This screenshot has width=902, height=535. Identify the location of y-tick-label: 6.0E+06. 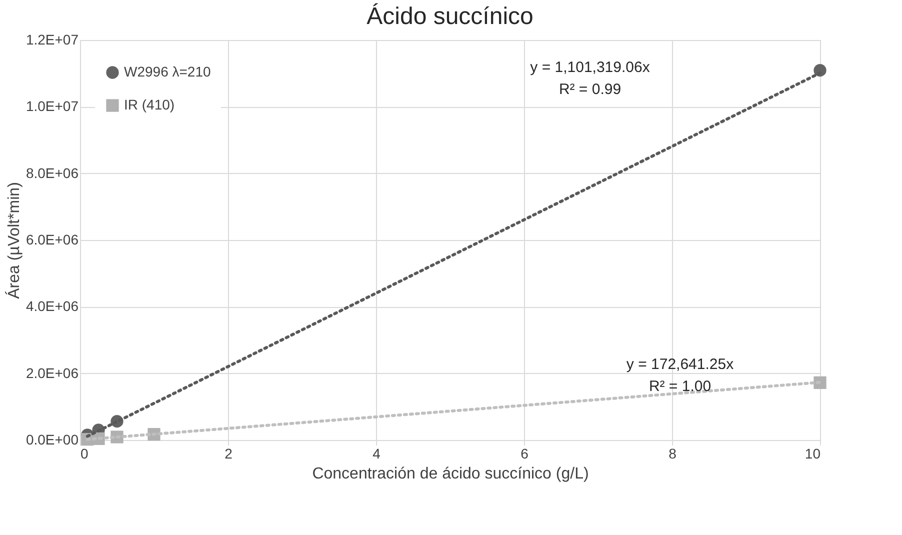
(52, 240).